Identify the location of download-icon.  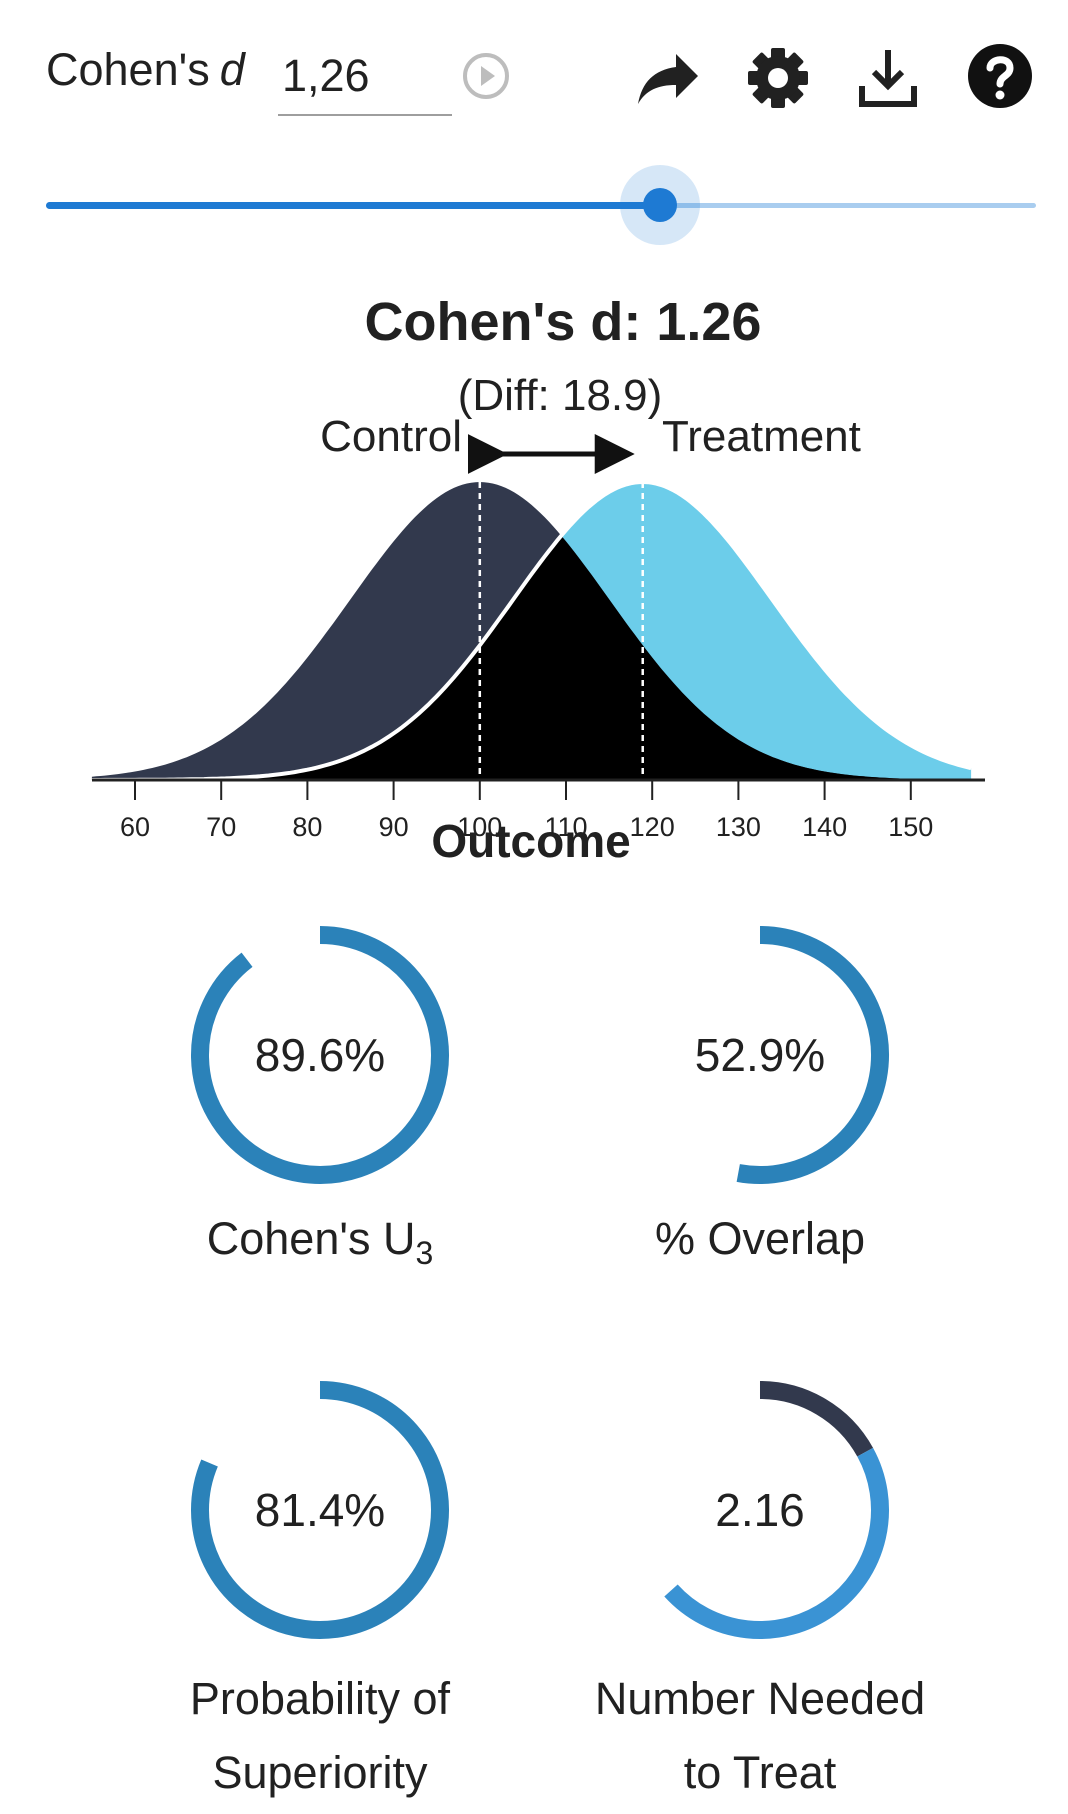
(888, 78).